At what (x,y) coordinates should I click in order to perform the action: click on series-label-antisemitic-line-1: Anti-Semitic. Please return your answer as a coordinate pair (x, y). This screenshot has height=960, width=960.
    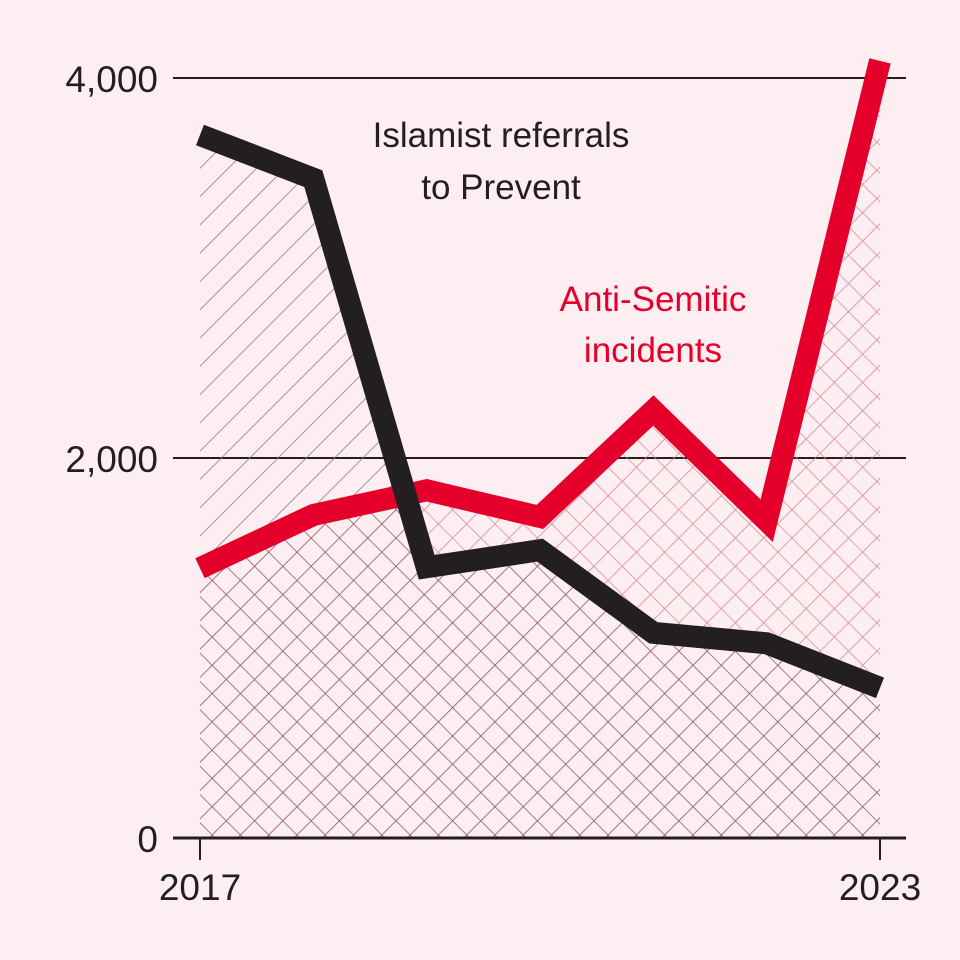
    Looking at the image, I should click on (653, 299).